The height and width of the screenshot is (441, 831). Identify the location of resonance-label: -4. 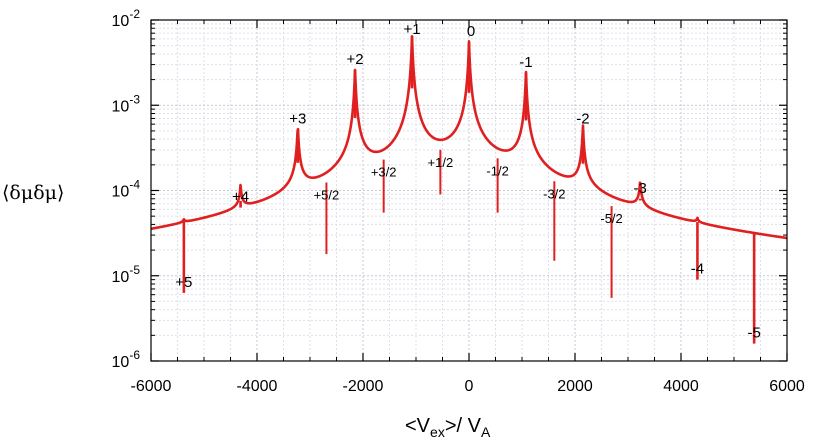
(697, 269).